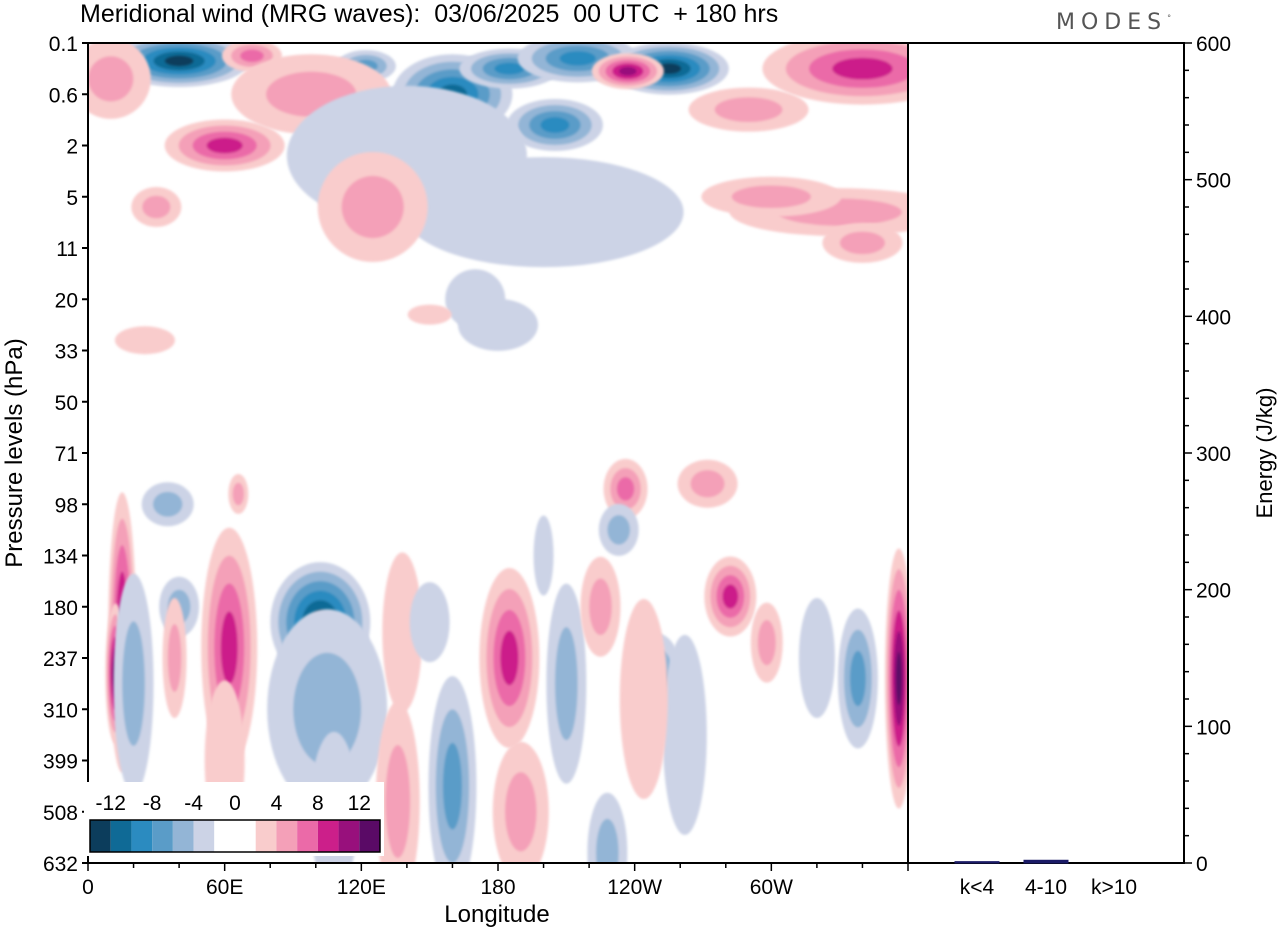 Image resolution: width=1280 pixels, height=930 pixels. Describe the element at coordinates (634, 887) in the screenshot. I see `x-tick-label: 120W` at that location.